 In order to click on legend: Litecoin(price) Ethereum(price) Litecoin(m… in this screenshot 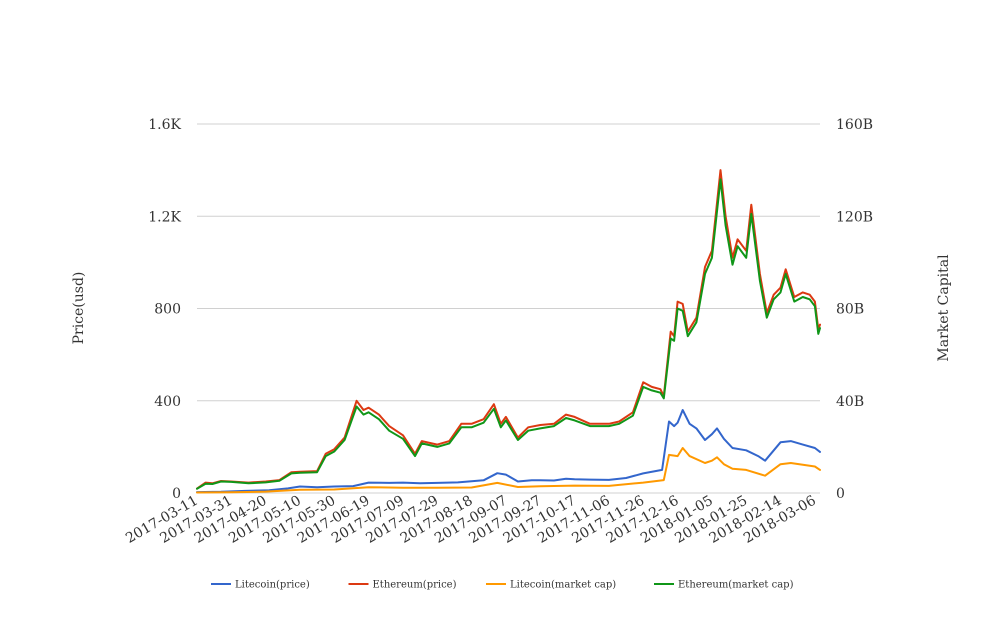, I will do `click(502, 585)`.